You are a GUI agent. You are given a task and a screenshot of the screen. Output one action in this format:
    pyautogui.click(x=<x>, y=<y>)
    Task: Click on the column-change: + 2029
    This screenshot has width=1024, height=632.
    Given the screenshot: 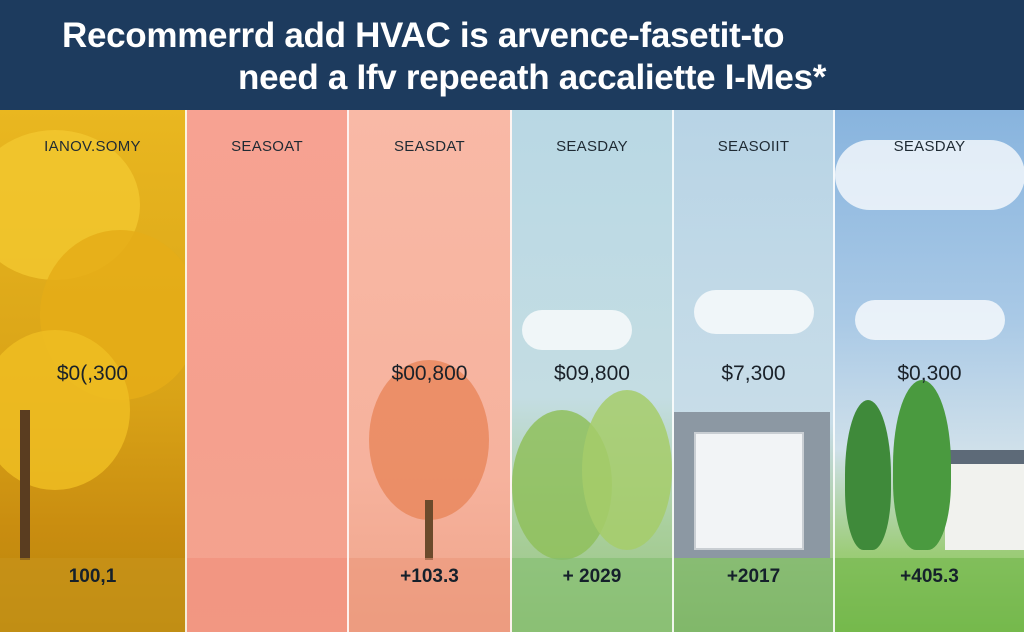 What is the action you would take?
    pyautogui.click(x=592, y=576)
    